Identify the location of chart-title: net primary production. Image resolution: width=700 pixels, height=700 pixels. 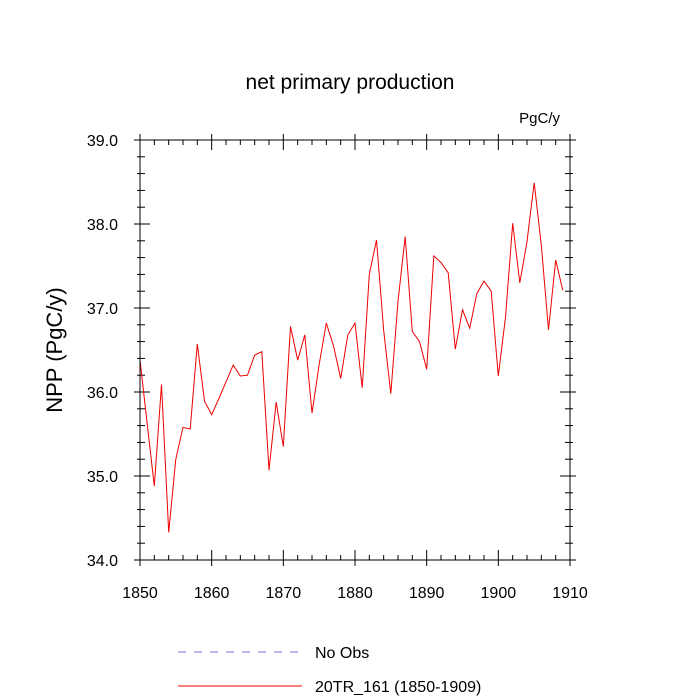
(350, 82).